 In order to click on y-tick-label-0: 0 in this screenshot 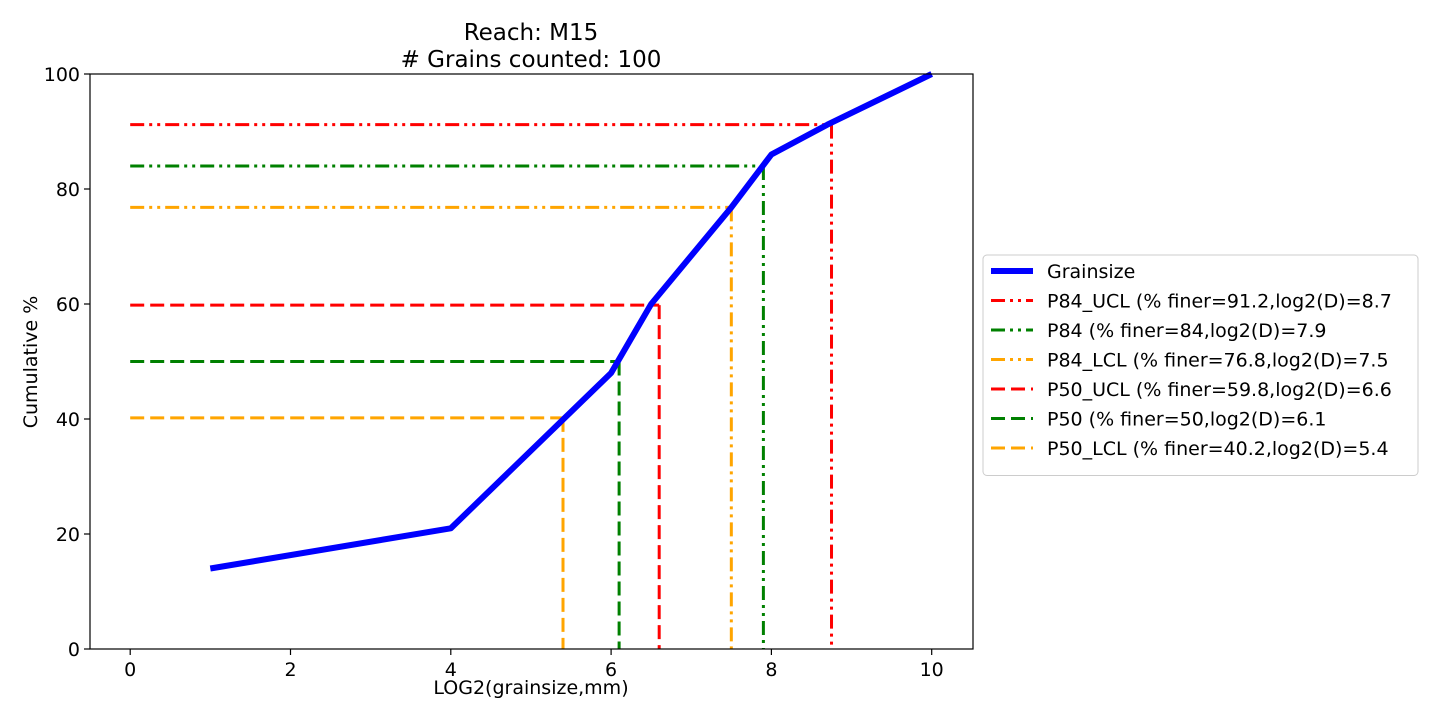, I will do `click(74, 650)`.